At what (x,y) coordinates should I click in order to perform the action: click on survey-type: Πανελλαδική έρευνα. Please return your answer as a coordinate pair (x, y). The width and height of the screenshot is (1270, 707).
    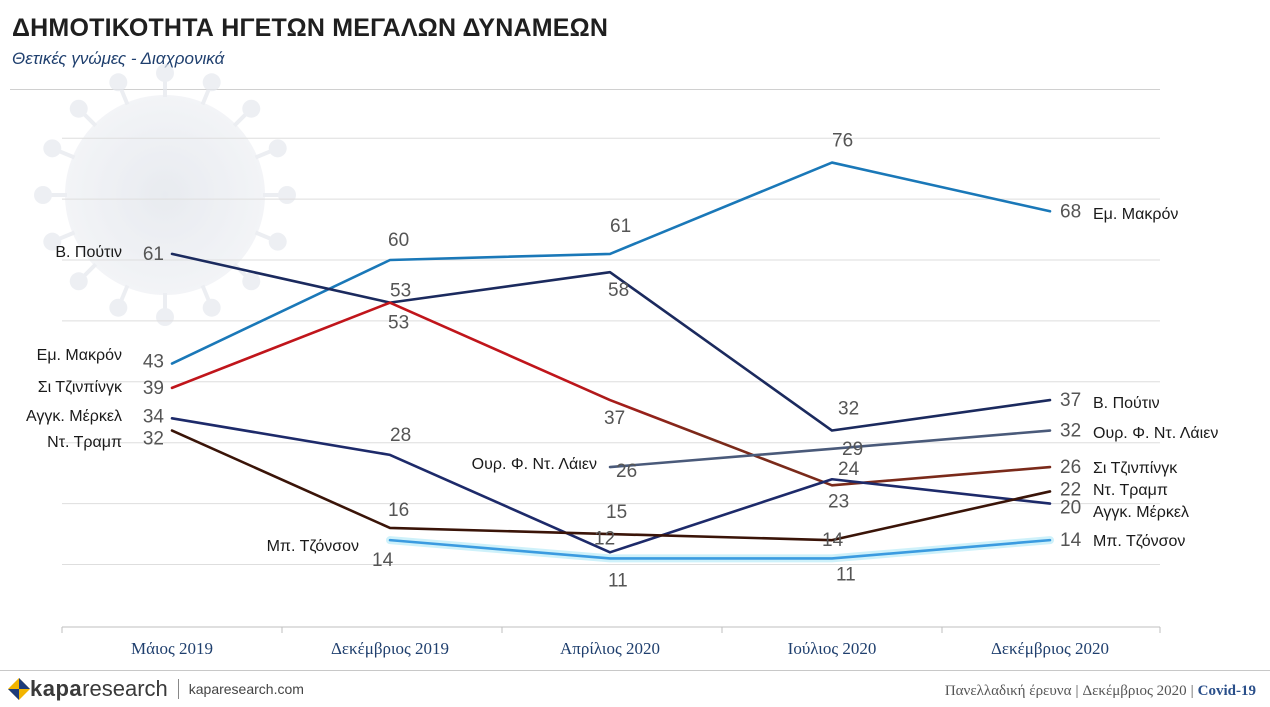
    Looking at the image, I should click on (1008, 691).